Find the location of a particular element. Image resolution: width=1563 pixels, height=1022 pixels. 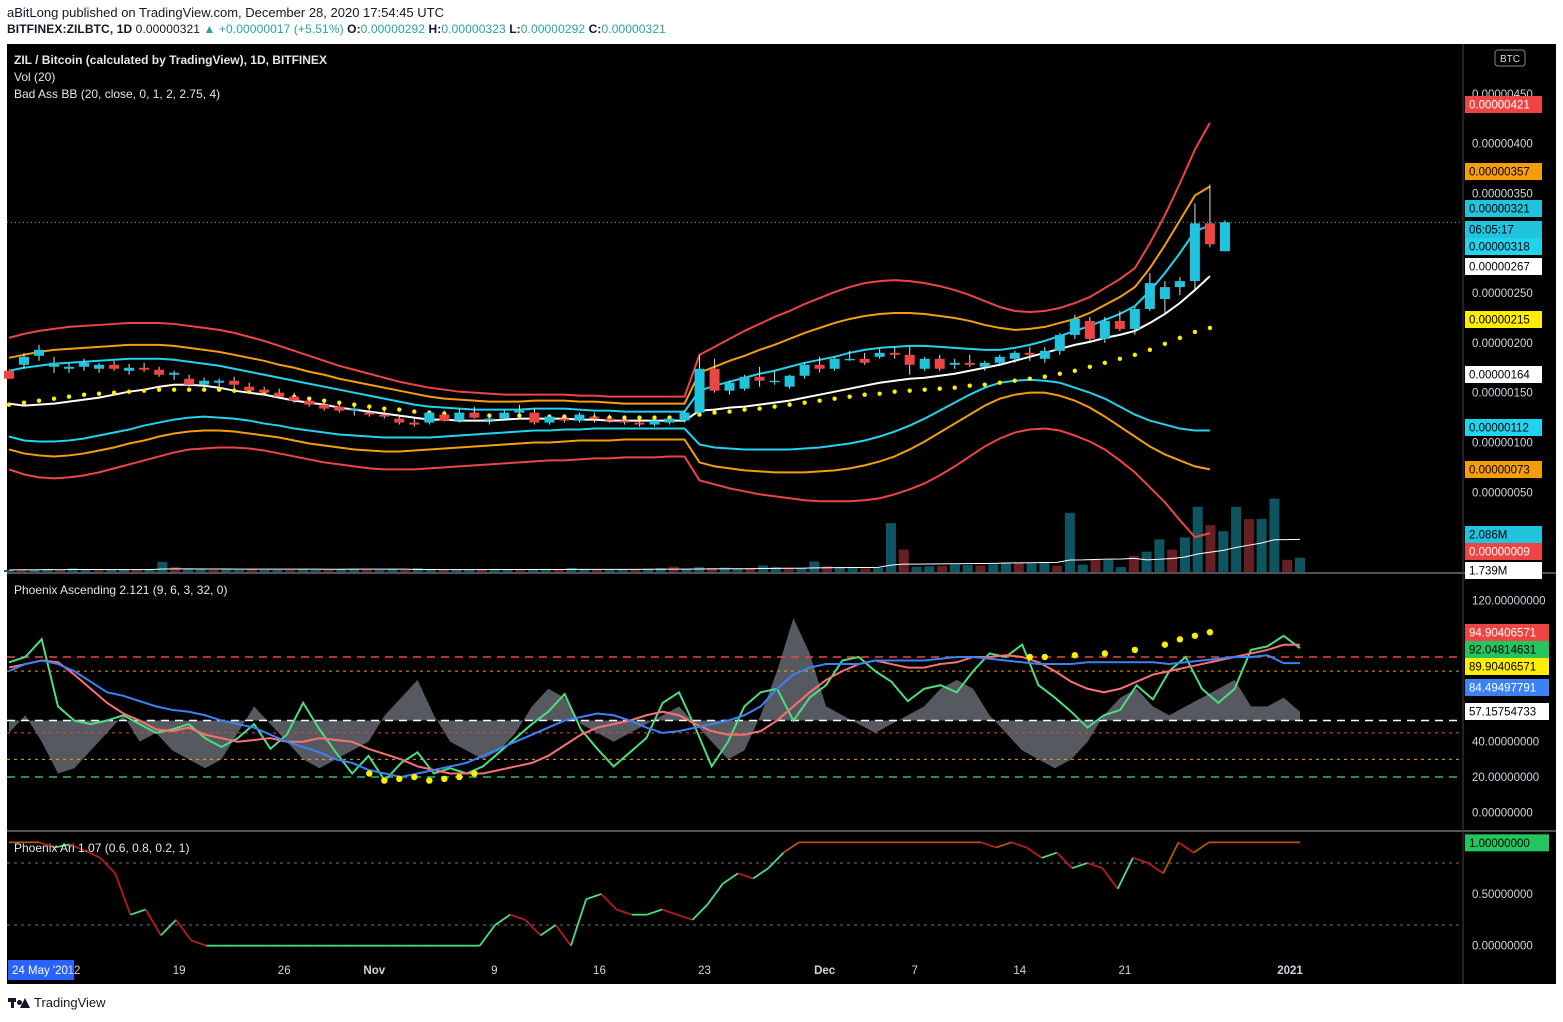

time-tick-label: 2021 is located at coordinates (1290, 971).